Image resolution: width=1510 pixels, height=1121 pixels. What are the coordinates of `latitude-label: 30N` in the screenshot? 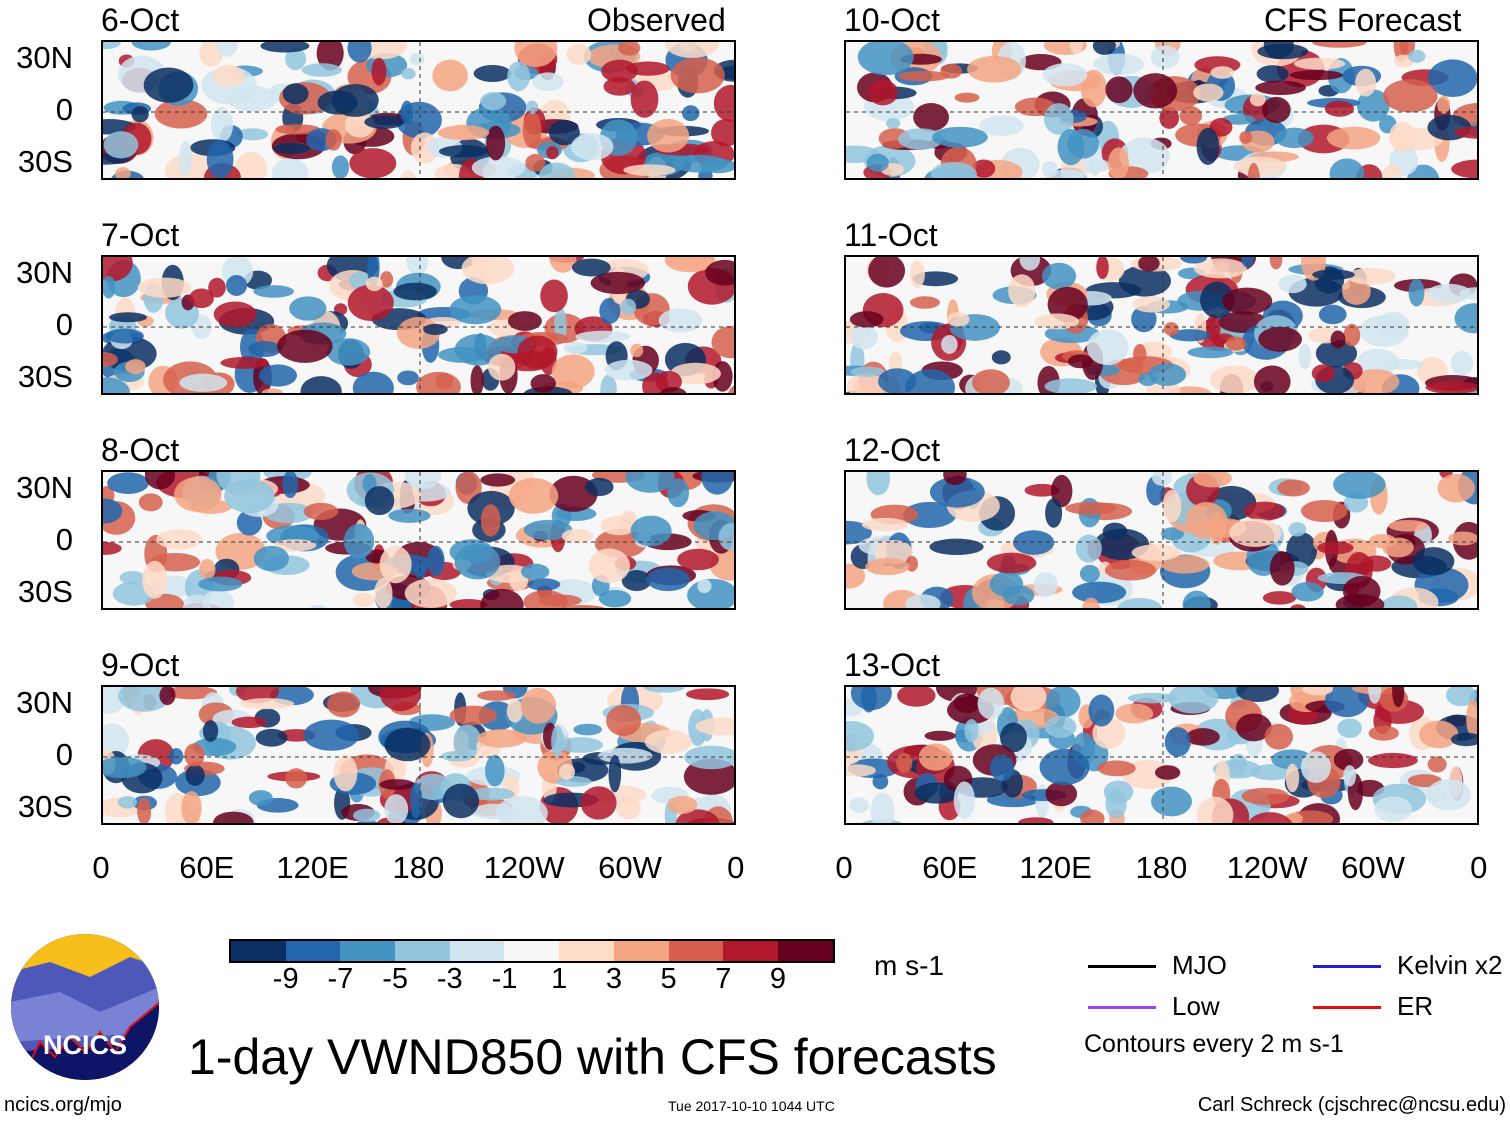 It's located at (44, 702).